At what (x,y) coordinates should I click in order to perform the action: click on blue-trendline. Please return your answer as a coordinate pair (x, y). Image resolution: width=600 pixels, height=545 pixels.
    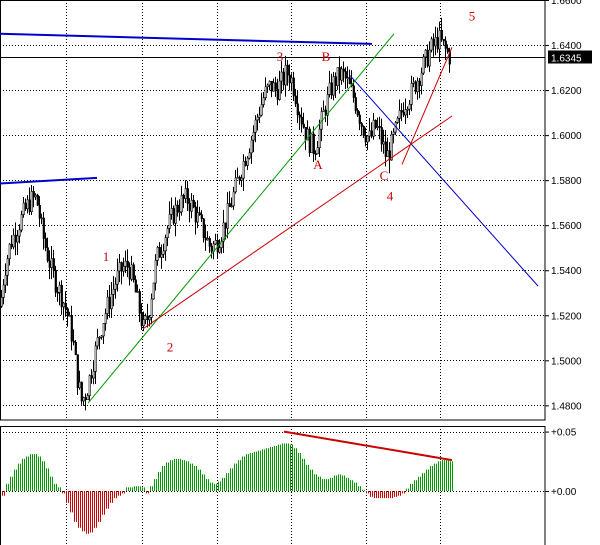
    Looking at the image, I should click on (444, 181).